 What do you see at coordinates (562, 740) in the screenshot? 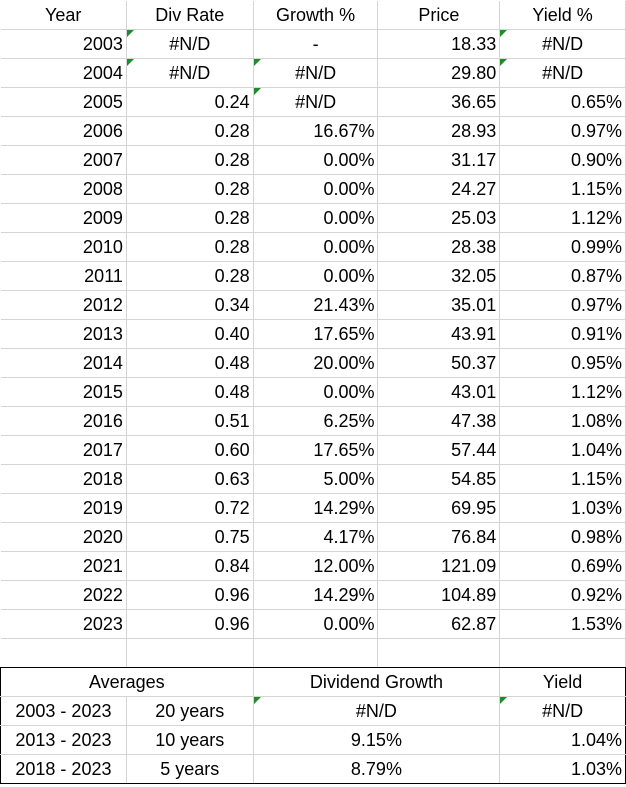
I see `summary-yield: 1.04%` at bounding box center [562, 740].